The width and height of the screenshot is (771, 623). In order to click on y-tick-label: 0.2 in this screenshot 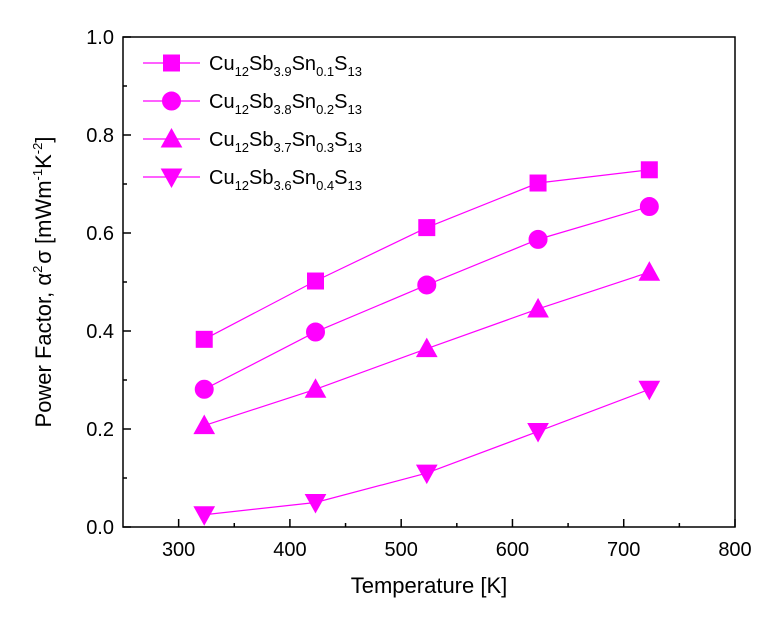, I will do `click(100, 430)`.